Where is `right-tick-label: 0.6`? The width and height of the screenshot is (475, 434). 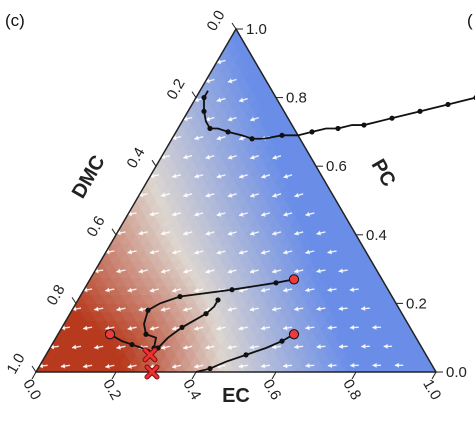 right-tick-label: 0.6 is located at coordinates (336, 166).